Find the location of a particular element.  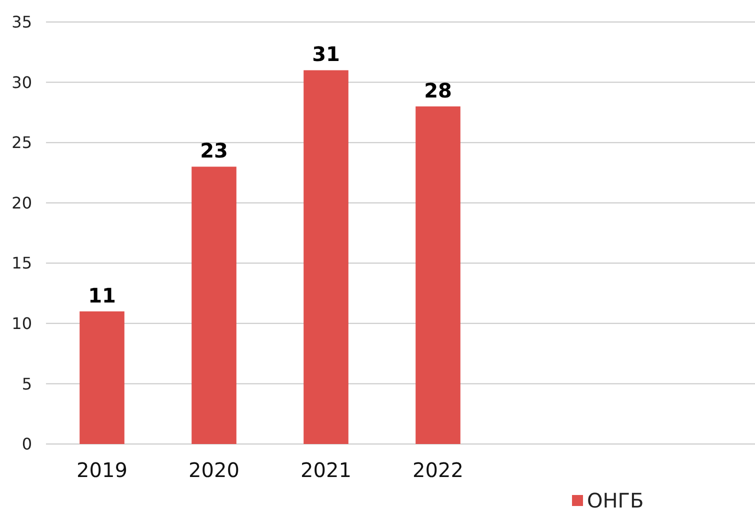

x-tick-label: 2019 is located at coordinates (102, 470).